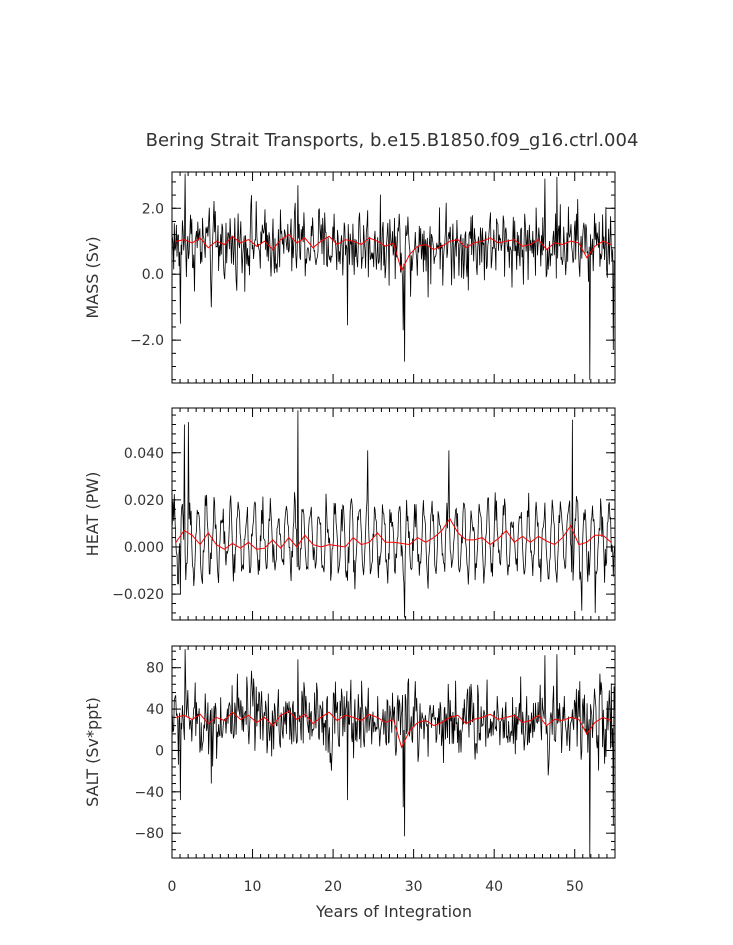 The width and height of the screenshot is (733, 945). What do you see at coordinates (414, 887) in the screenshot?
I see `x-tick-label: 30` at bounding box center [414, 887].